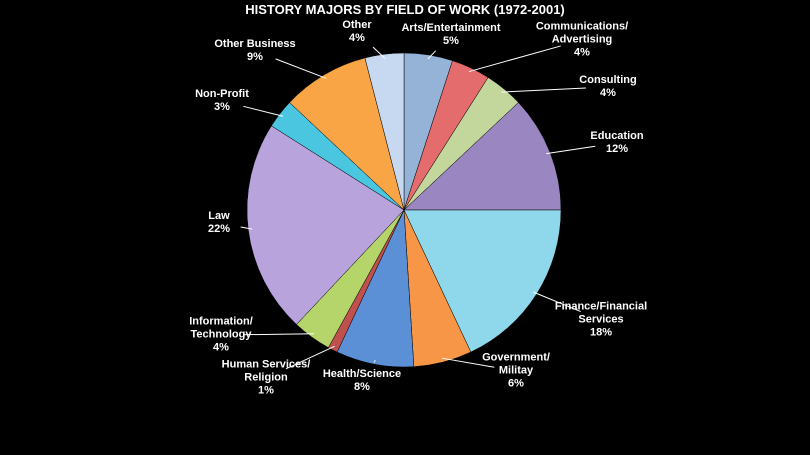 Image resolution: width=810 pixels, height=455 pixels. Describe the element at coordinates (219, 229) in the screenshot. I see `value-label: 22%` at that location.